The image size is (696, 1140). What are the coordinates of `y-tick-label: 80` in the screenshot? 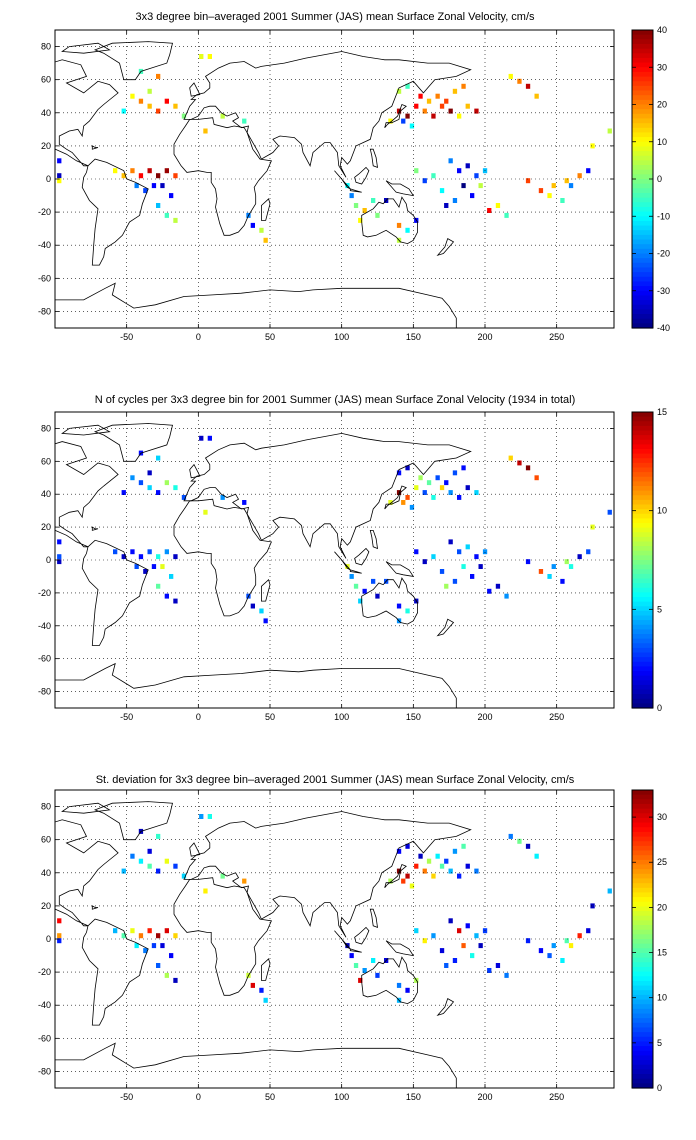 It's located at (46, 428).